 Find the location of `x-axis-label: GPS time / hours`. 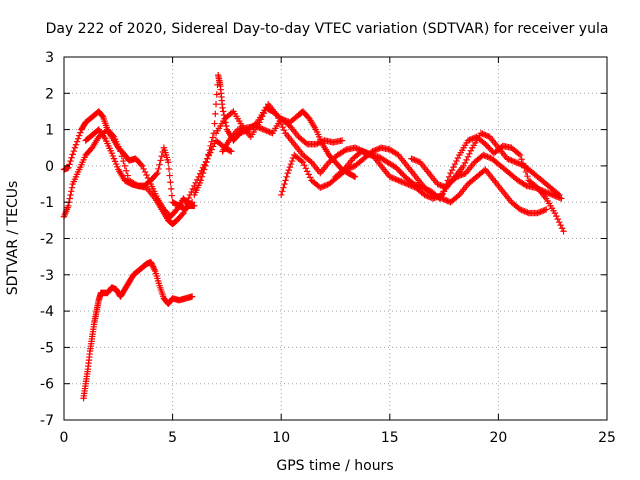

x-axis-label: GPS time / hours is located at coordinates (334, 466).